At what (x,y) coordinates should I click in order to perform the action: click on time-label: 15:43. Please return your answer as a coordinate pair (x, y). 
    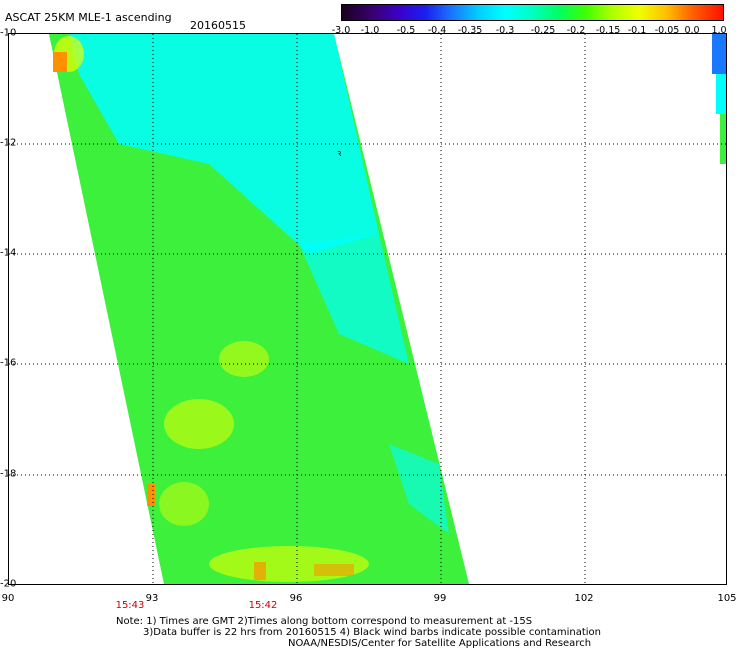
    Looking at the image, I should click on (130, 605).